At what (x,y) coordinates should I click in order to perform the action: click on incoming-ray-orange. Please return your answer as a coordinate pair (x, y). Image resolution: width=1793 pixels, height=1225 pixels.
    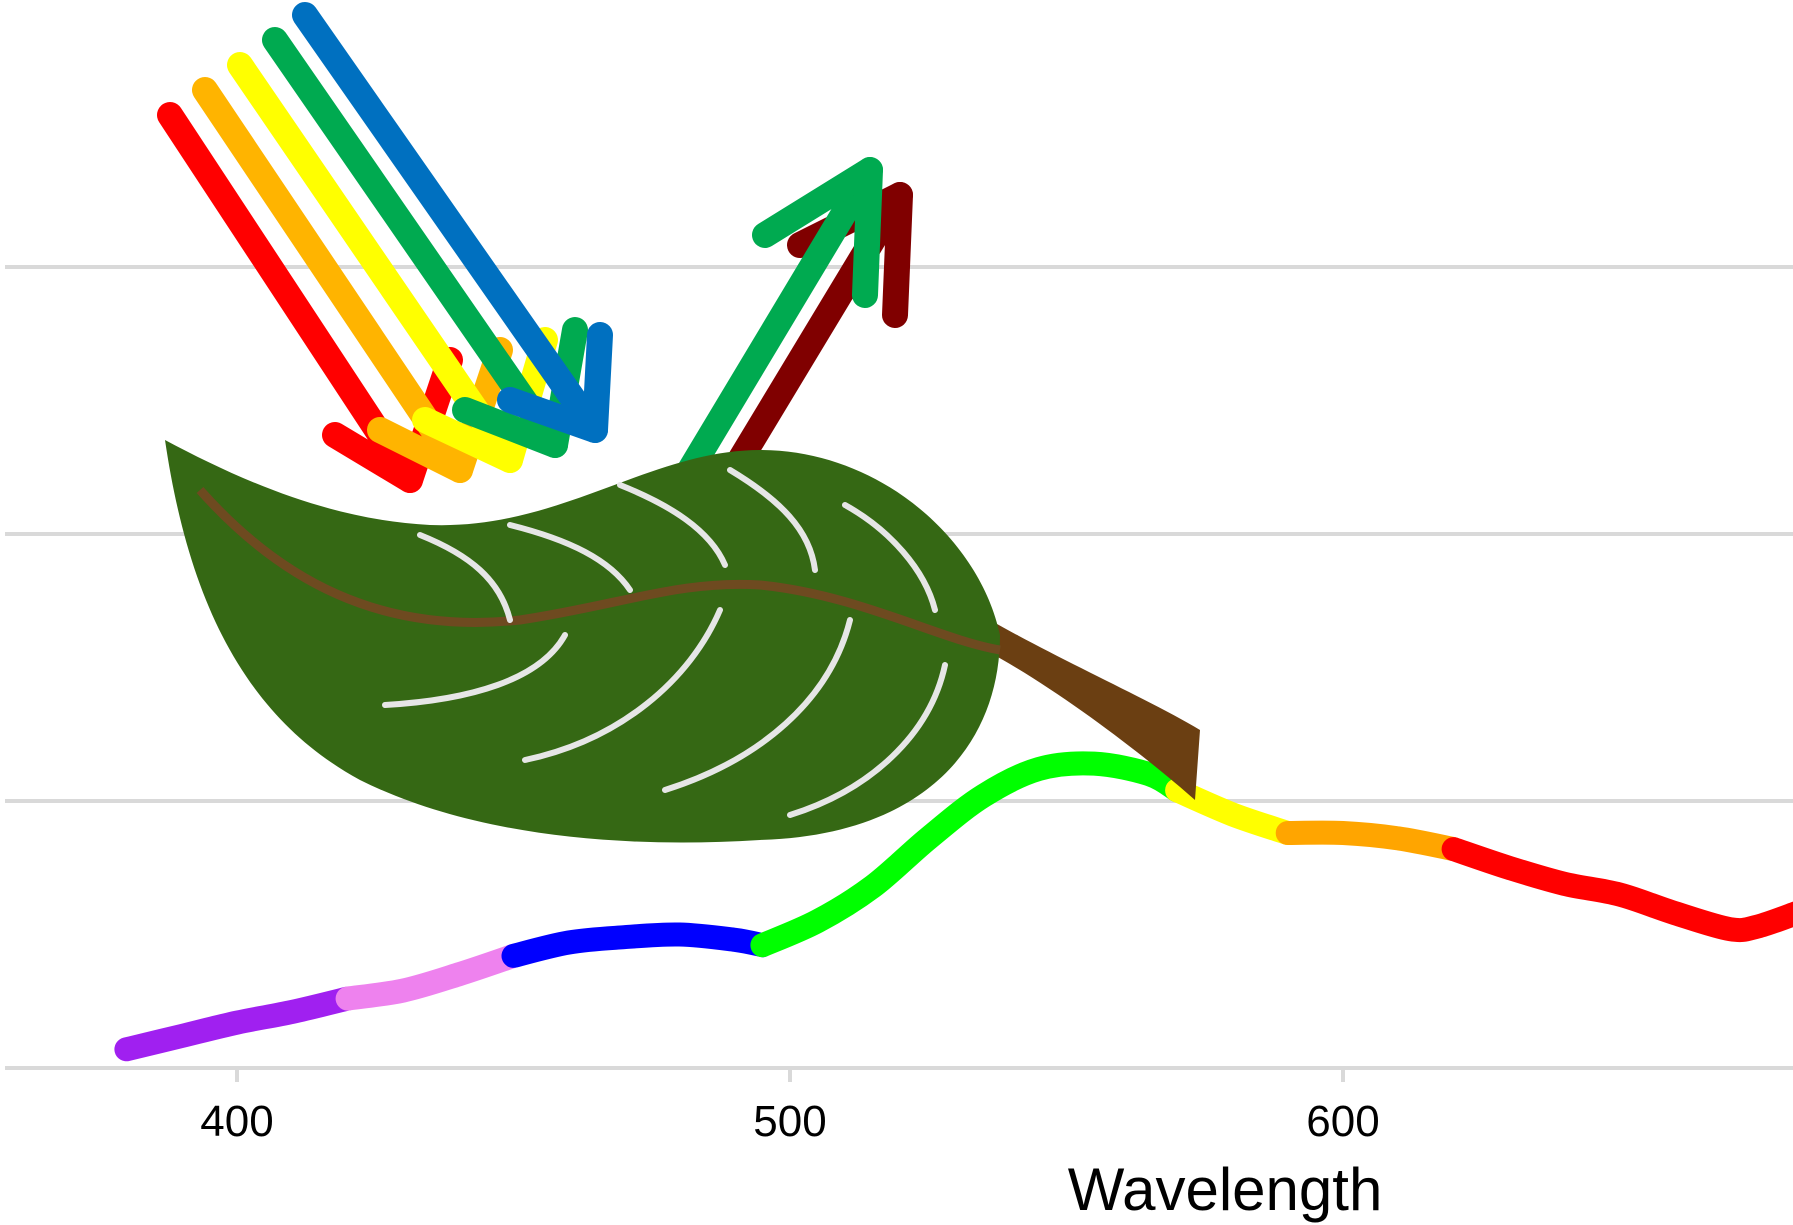
    Looking at the image, I should click on (352, 280).